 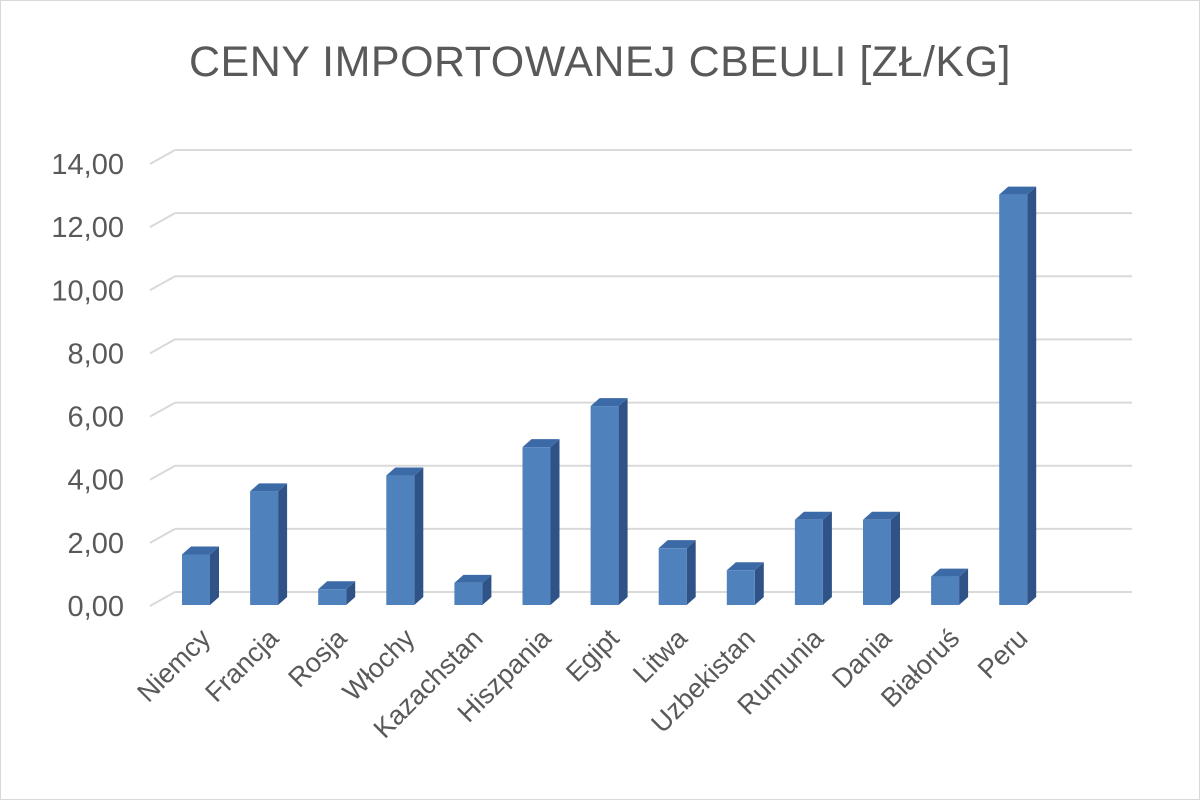 I want to click on x-tick-label: Niemcy, so click(x=173, y=665).